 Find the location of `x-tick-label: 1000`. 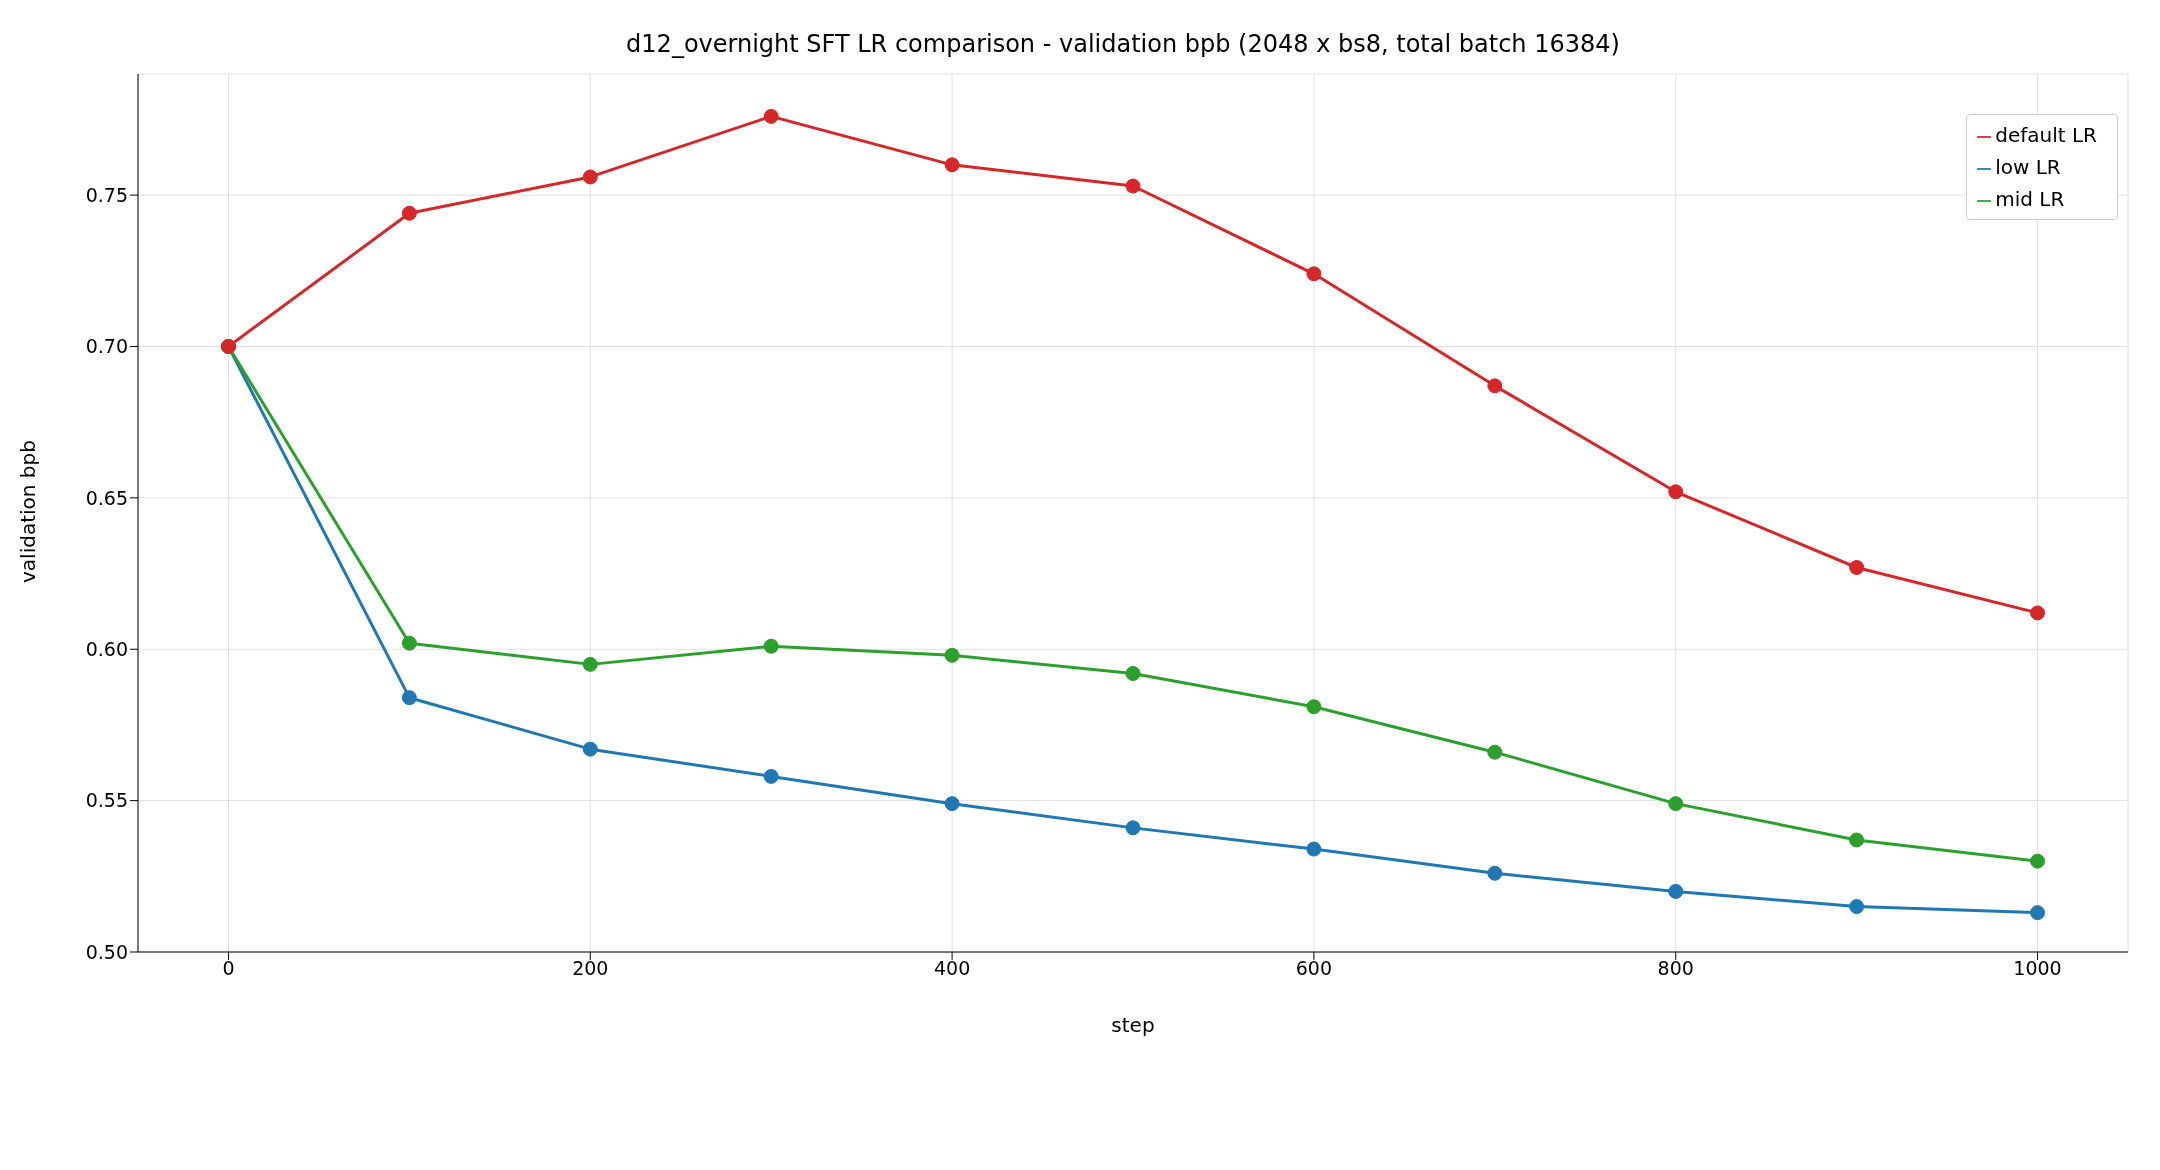

x-tick-label: 1000 is located at coordinates (2037, 968).